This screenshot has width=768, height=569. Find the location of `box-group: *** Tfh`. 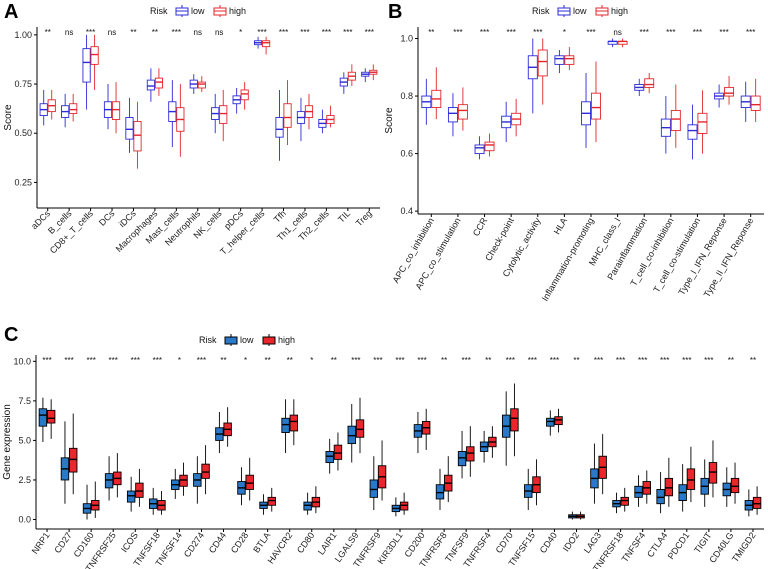

box-group: *** Tfh is located at coordinates (282, 126).